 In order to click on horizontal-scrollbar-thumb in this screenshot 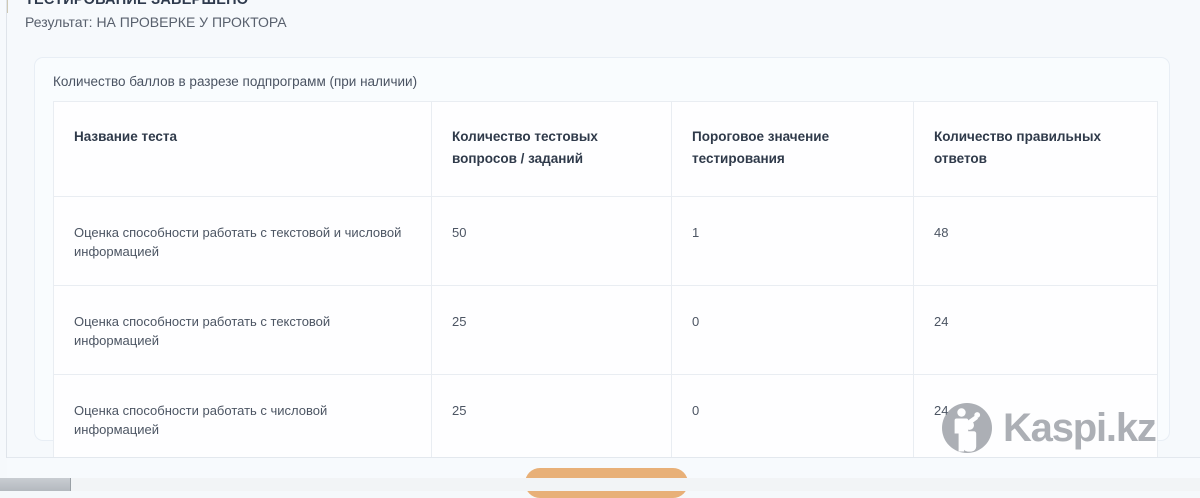, I will do `click(35, 484)`.